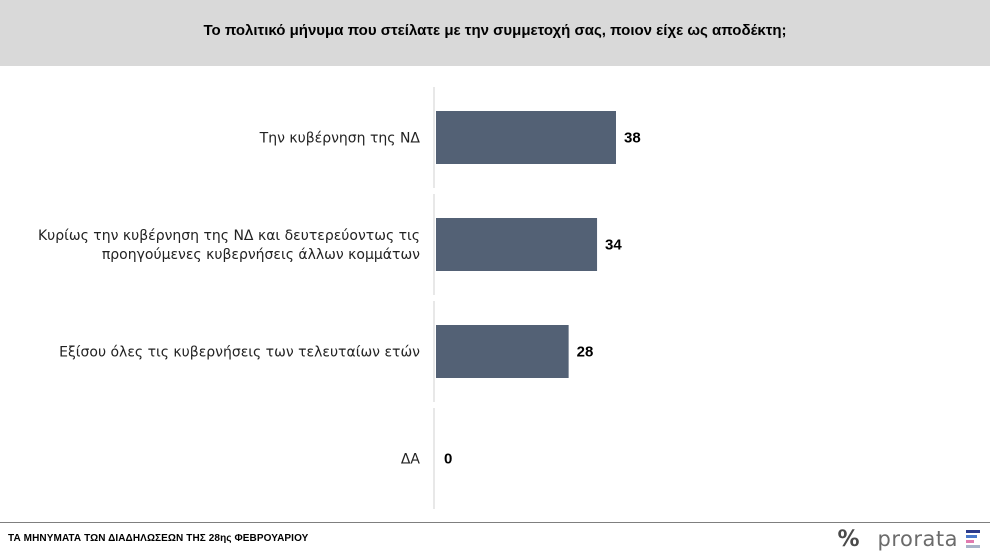 The width and height of the screenshot is (990, 557). I want to click on data-label: 0, so click(448, 459).